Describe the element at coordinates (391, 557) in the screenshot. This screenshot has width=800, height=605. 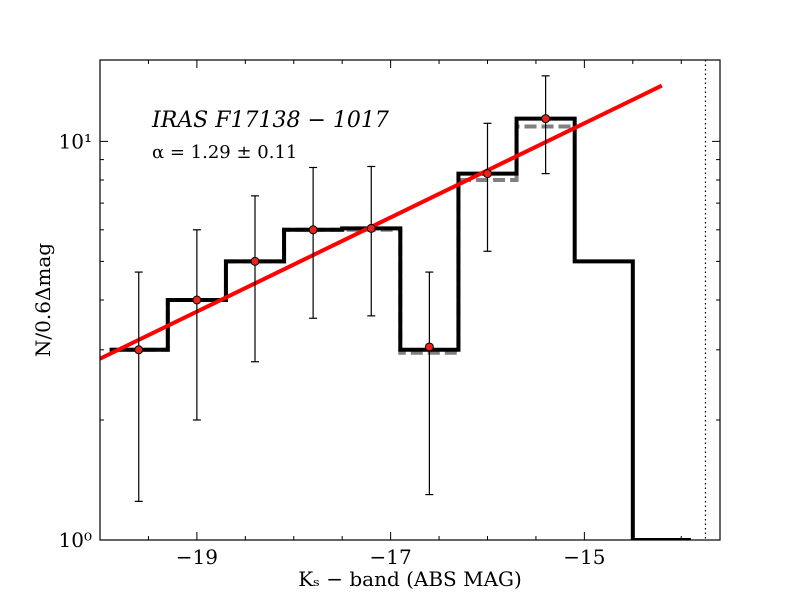
I see `x-tick-label: −17` at that location.